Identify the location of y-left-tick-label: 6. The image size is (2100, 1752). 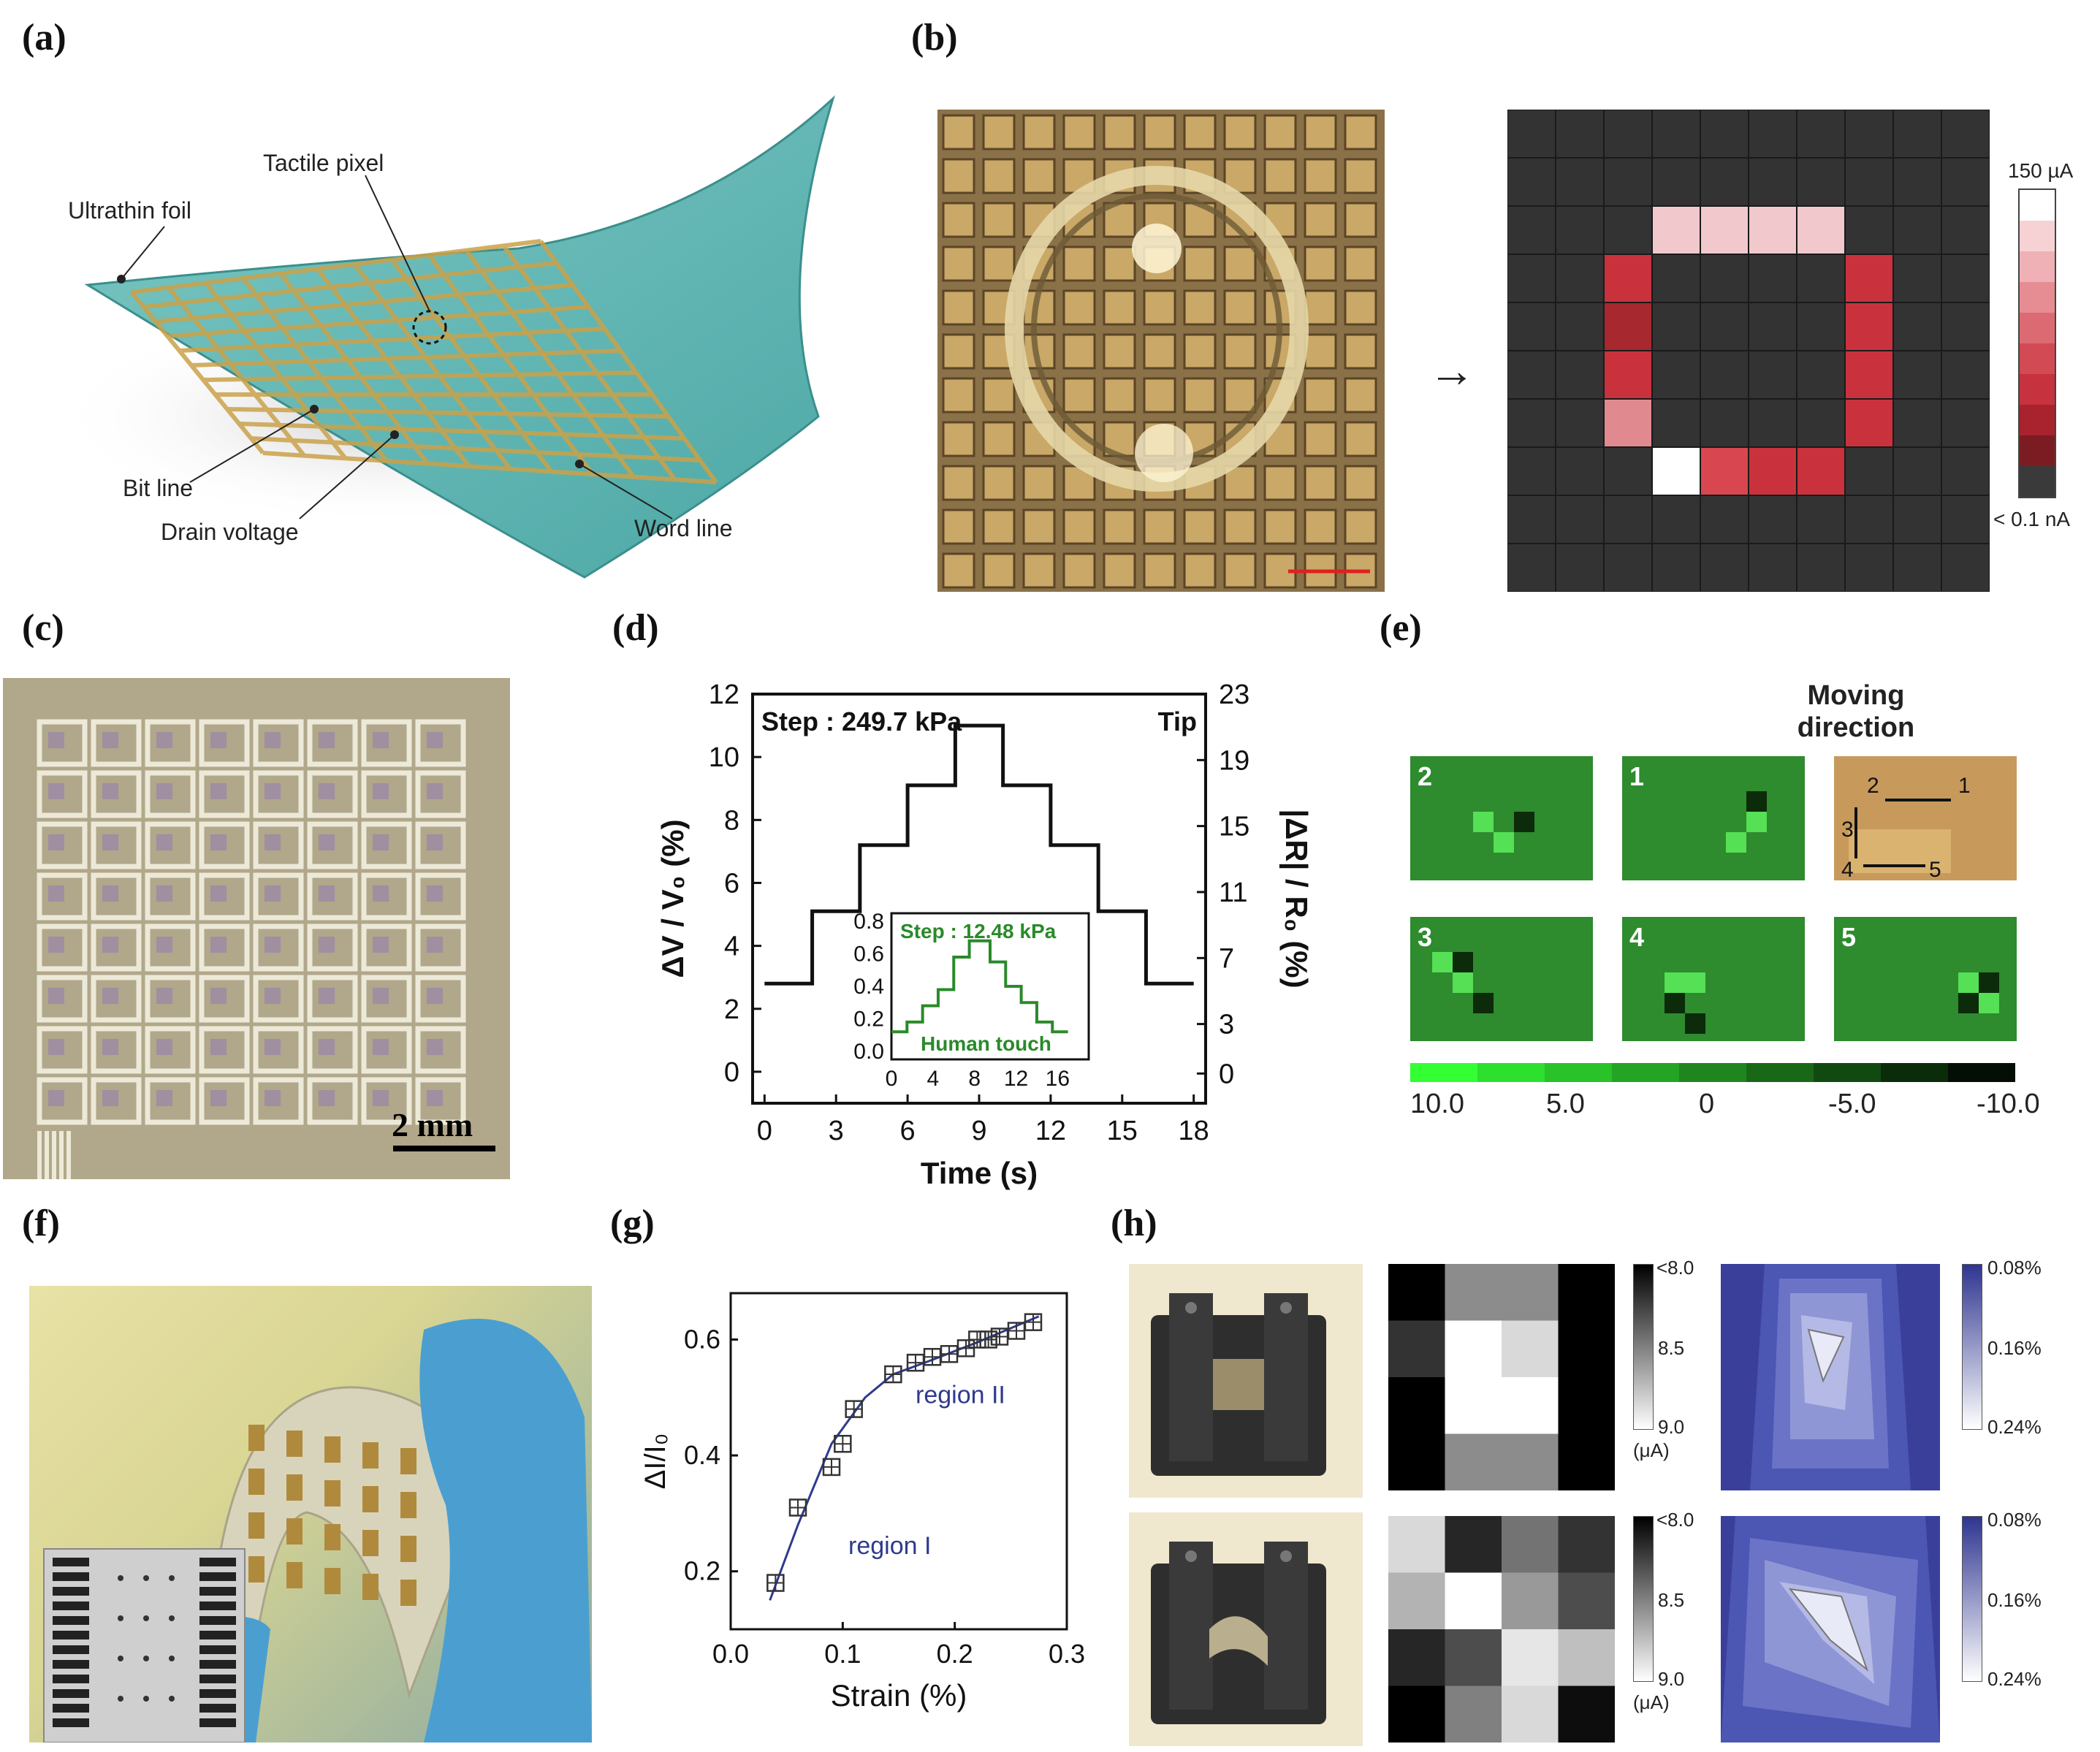
(731, 883).